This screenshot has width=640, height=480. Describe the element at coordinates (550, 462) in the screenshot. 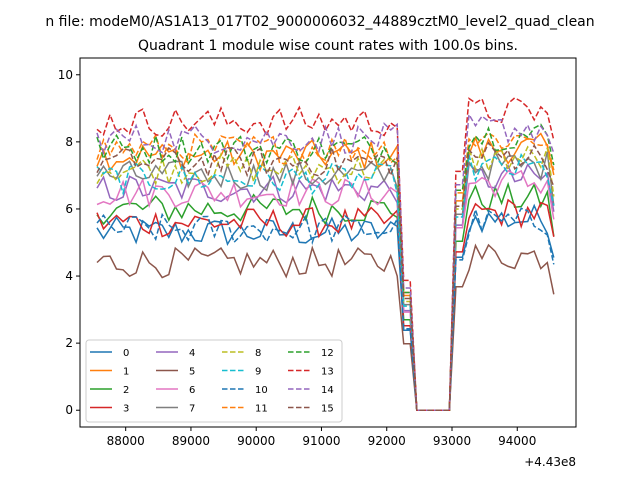

I see `x-axis-offset-label: +4.43e8` at that location.